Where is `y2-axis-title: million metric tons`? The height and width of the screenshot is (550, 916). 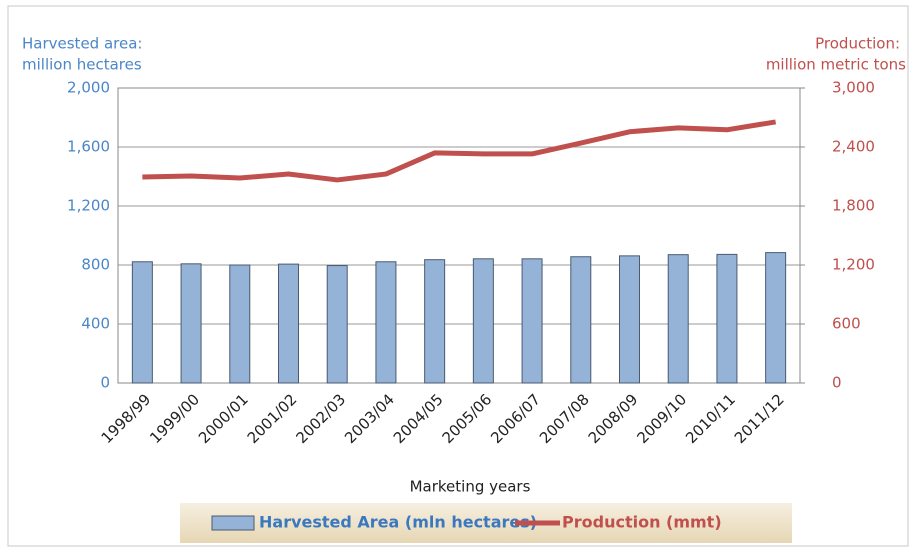 y2-axis-title: million metric tons is located at coordinates (836, 65).